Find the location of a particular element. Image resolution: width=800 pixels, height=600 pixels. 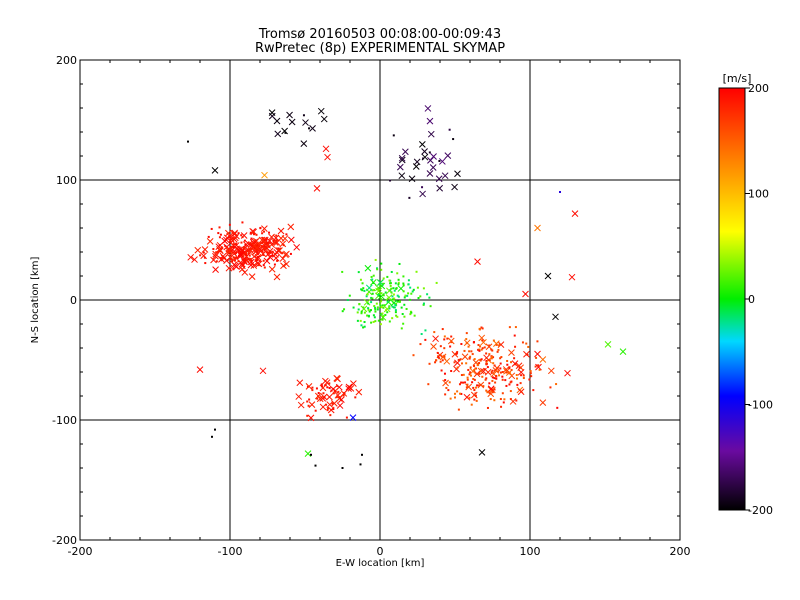

colorbar-tick-label: 0 is located at coordinates (751, 299).